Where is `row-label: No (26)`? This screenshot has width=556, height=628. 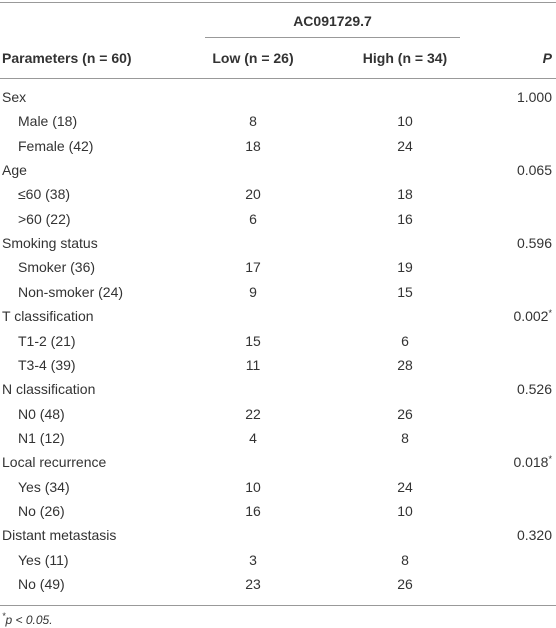 row-label: No (26) is located at coordinates (41, 510).